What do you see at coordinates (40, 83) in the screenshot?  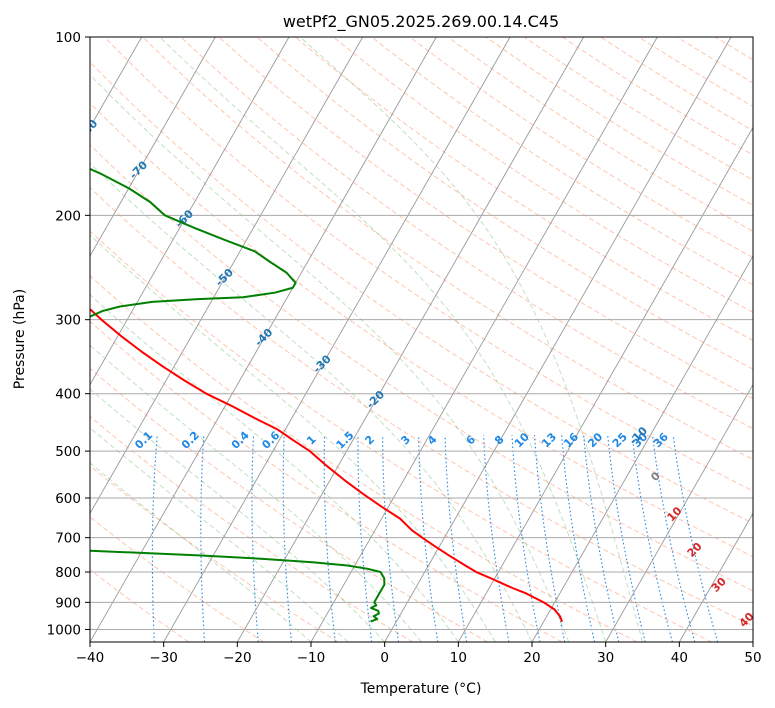 I see `isotherm-label: -90` at bounding box center [40, 83].